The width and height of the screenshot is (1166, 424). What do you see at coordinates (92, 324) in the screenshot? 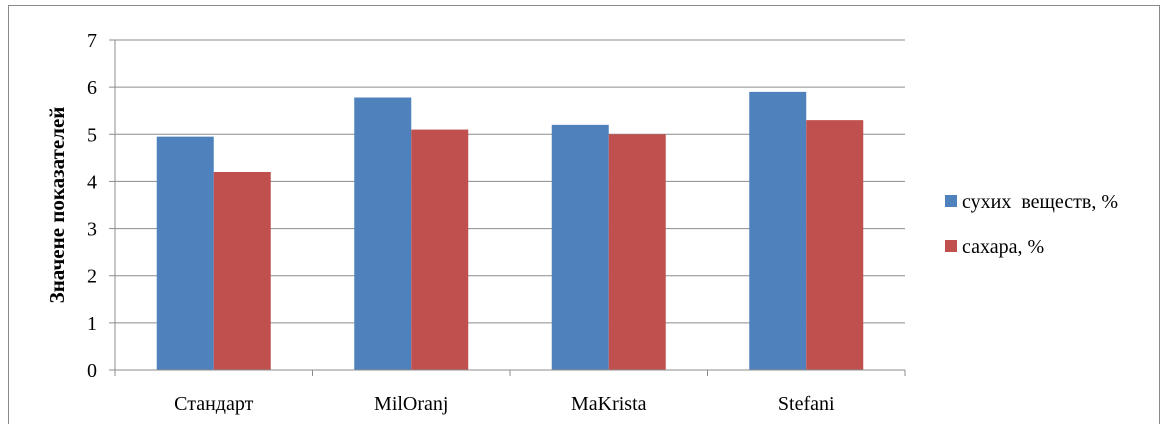
I see `y-tick-label: 1` at bounding box center [92, 324].